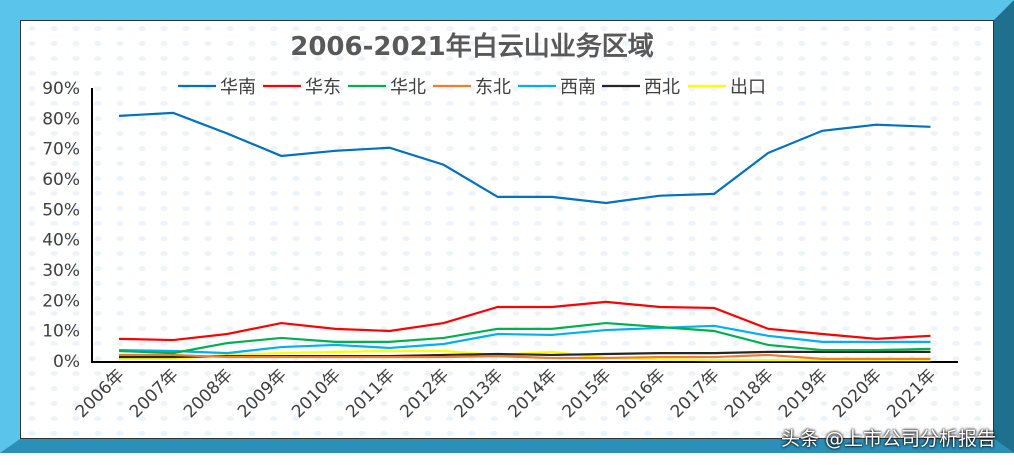  What do you see at coordinates (533, 393) in the screenshot?
I see `x-tick-label: 2014年` at bounding box center [533, 393].